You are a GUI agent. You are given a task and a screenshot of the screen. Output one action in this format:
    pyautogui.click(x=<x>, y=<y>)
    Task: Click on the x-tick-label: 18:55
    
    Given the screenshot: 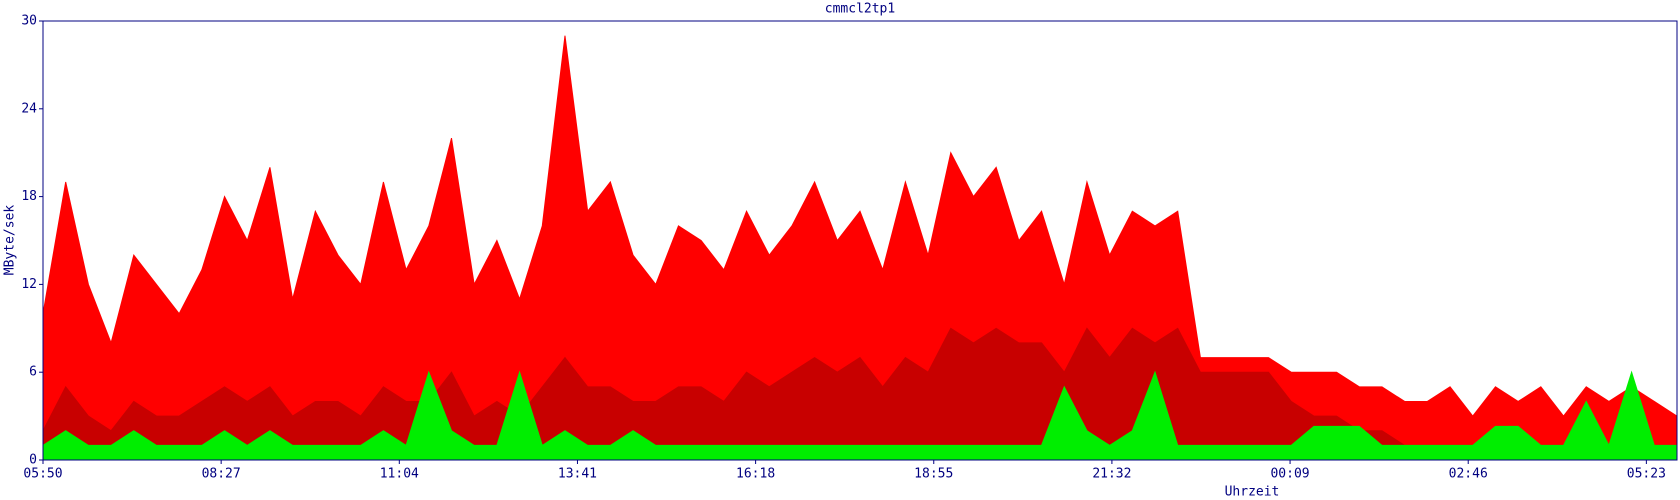 What is the action you would take?
    pyautogui.click(x=933, y=474)
    